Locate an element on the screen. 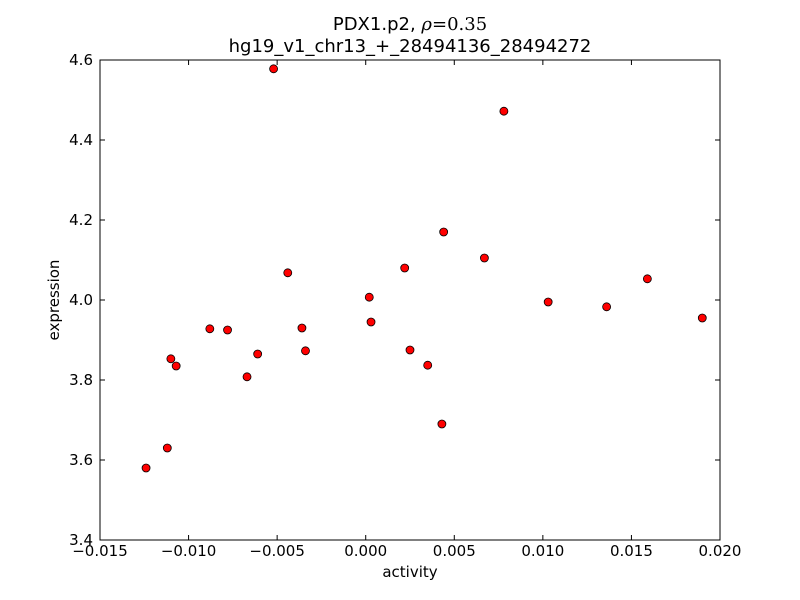  x-axis-label: activity is located at coordinates (409, 572).